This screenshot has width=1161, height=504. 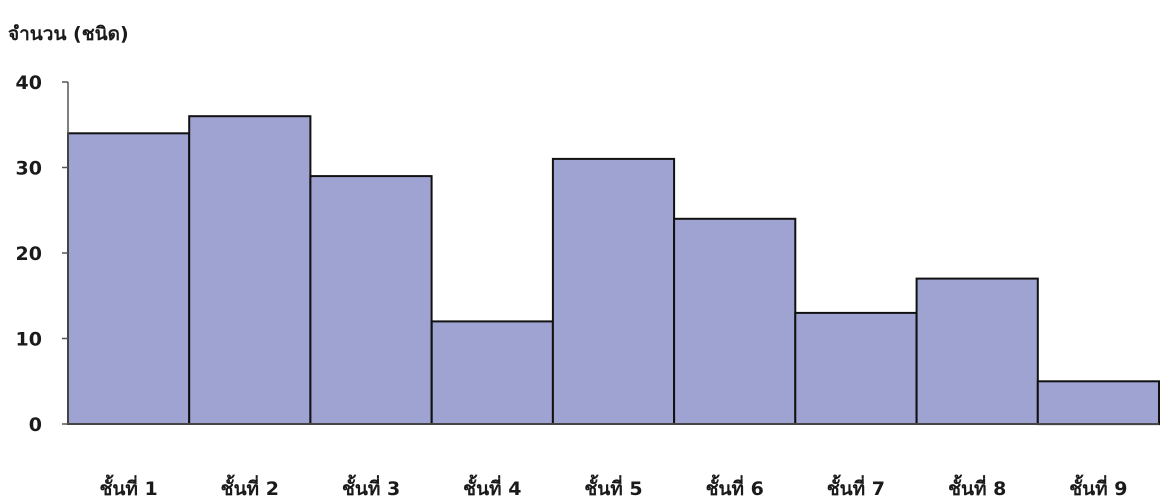 I want to click on x-tick-label: ชั้นที่ 8, so click(x=977, y=487).